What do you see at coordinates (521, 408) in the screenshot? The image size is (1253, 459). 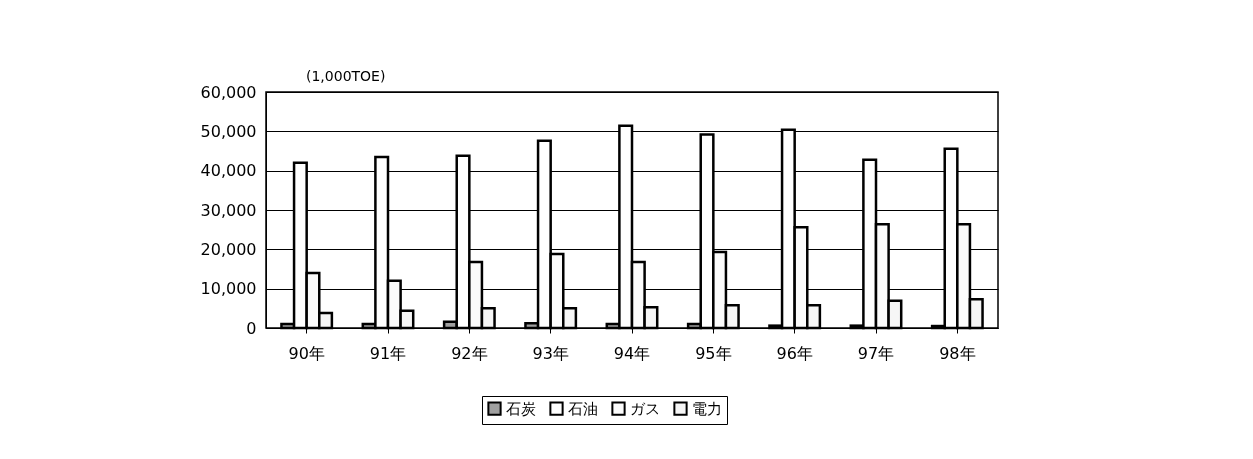 I see `legend-label: 石炭` at bounding box center [521, 408].